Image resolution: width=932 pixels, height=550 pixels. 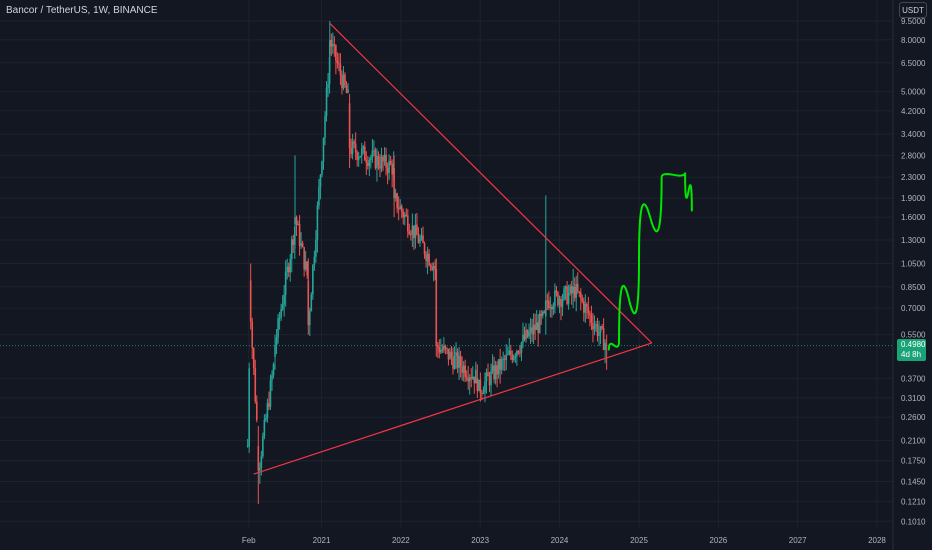 What do you see at coordinates (913, 461) in the screenshot?
I see `price-tick-label: 0.1750` at bounding box center [913, 461].